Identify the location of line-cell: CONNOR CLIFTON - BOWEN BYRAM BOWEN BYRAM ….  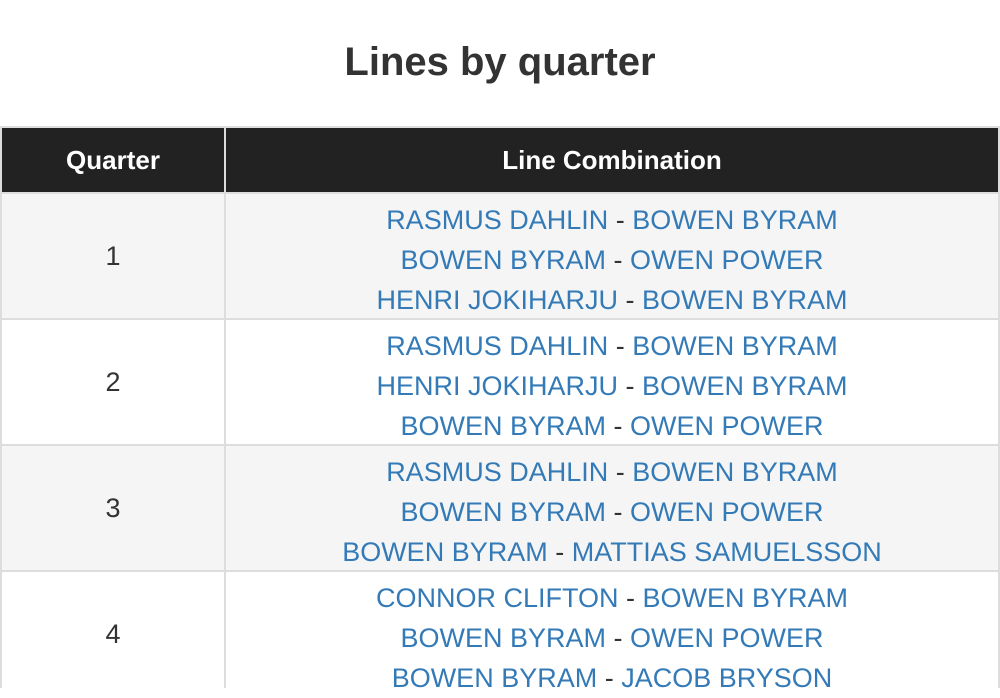
(612, 634).